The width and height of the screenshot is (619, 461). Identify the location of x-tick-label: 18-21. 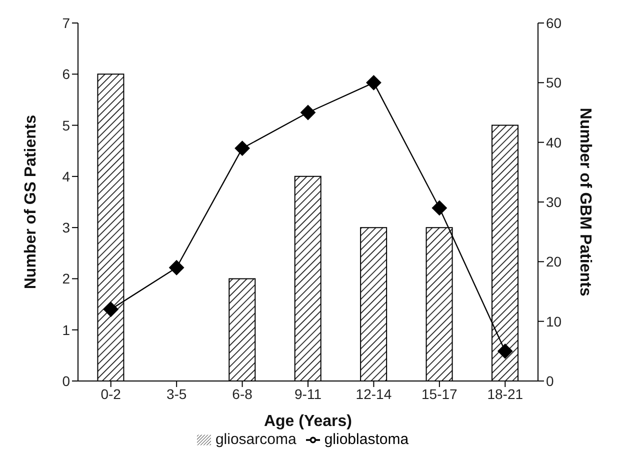
(505, 394).